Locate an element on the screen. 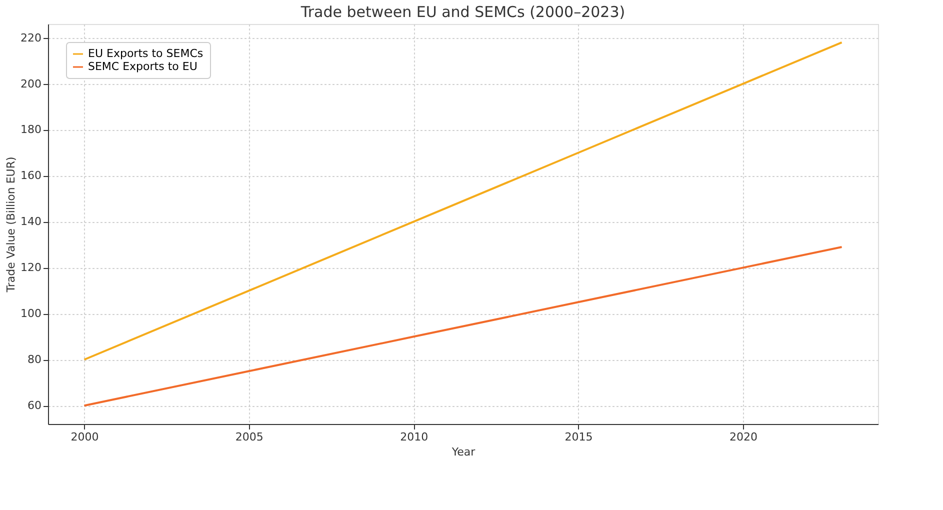 The width and height of the screenshot is (943, 510). y-tick-label: 120 is located at coordinates (31, 267).